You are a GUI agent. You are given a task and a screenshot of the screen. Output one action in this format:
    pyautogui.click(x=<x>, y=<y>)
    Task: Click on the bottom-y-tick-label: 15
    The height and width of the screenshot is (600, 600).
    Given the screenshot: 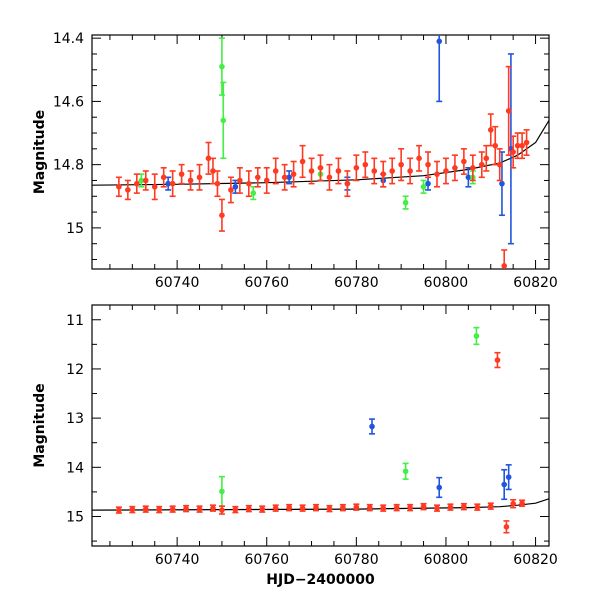 What is the action you would take?
    pyautogui.click(x=75, y=517)
    